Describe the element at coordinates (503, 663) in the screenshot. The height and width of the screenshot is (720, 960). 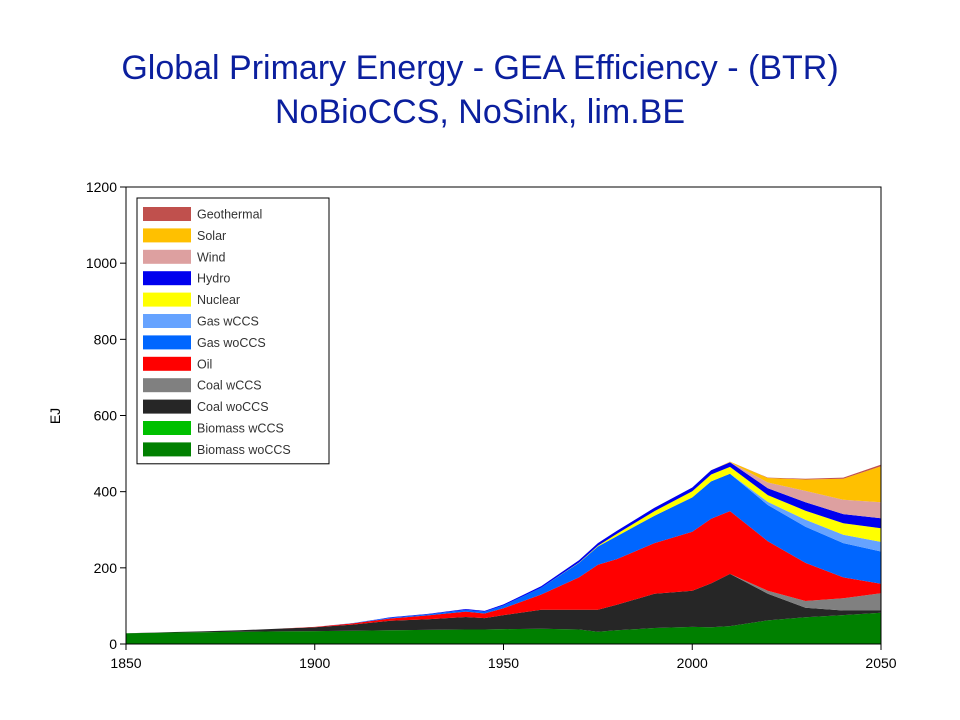
I see `x-tick-label: 1950` at that location.